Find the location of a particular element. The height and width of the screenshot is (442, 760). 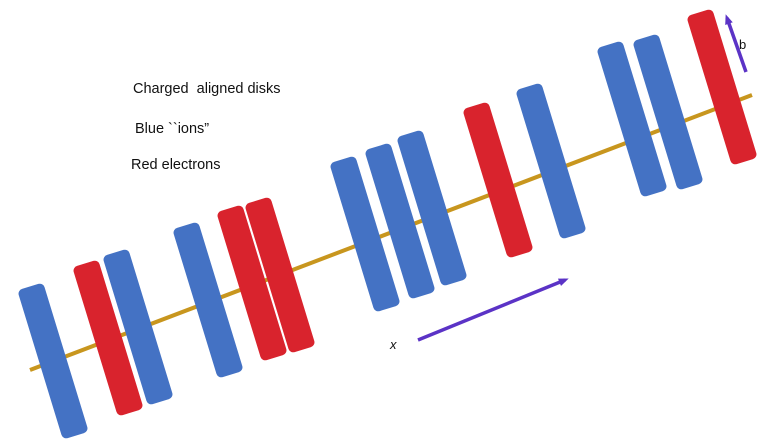

b-arrow-label: b is located at coordinates (743, 44).